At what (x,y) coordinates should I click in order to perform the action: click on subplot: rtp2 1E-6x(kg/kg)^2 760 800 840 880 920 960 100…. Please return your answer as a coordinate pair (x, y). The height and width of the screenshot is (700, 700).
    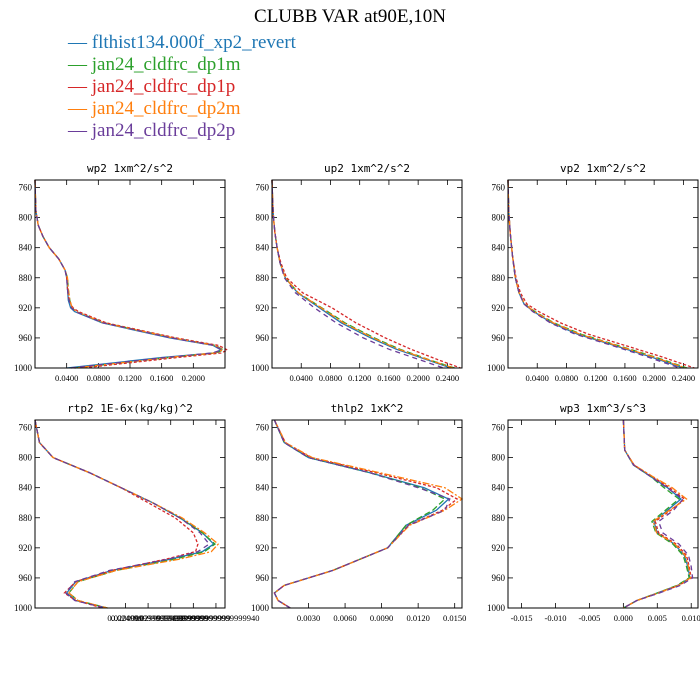
    Looking at the image, I should click on (137, 512).